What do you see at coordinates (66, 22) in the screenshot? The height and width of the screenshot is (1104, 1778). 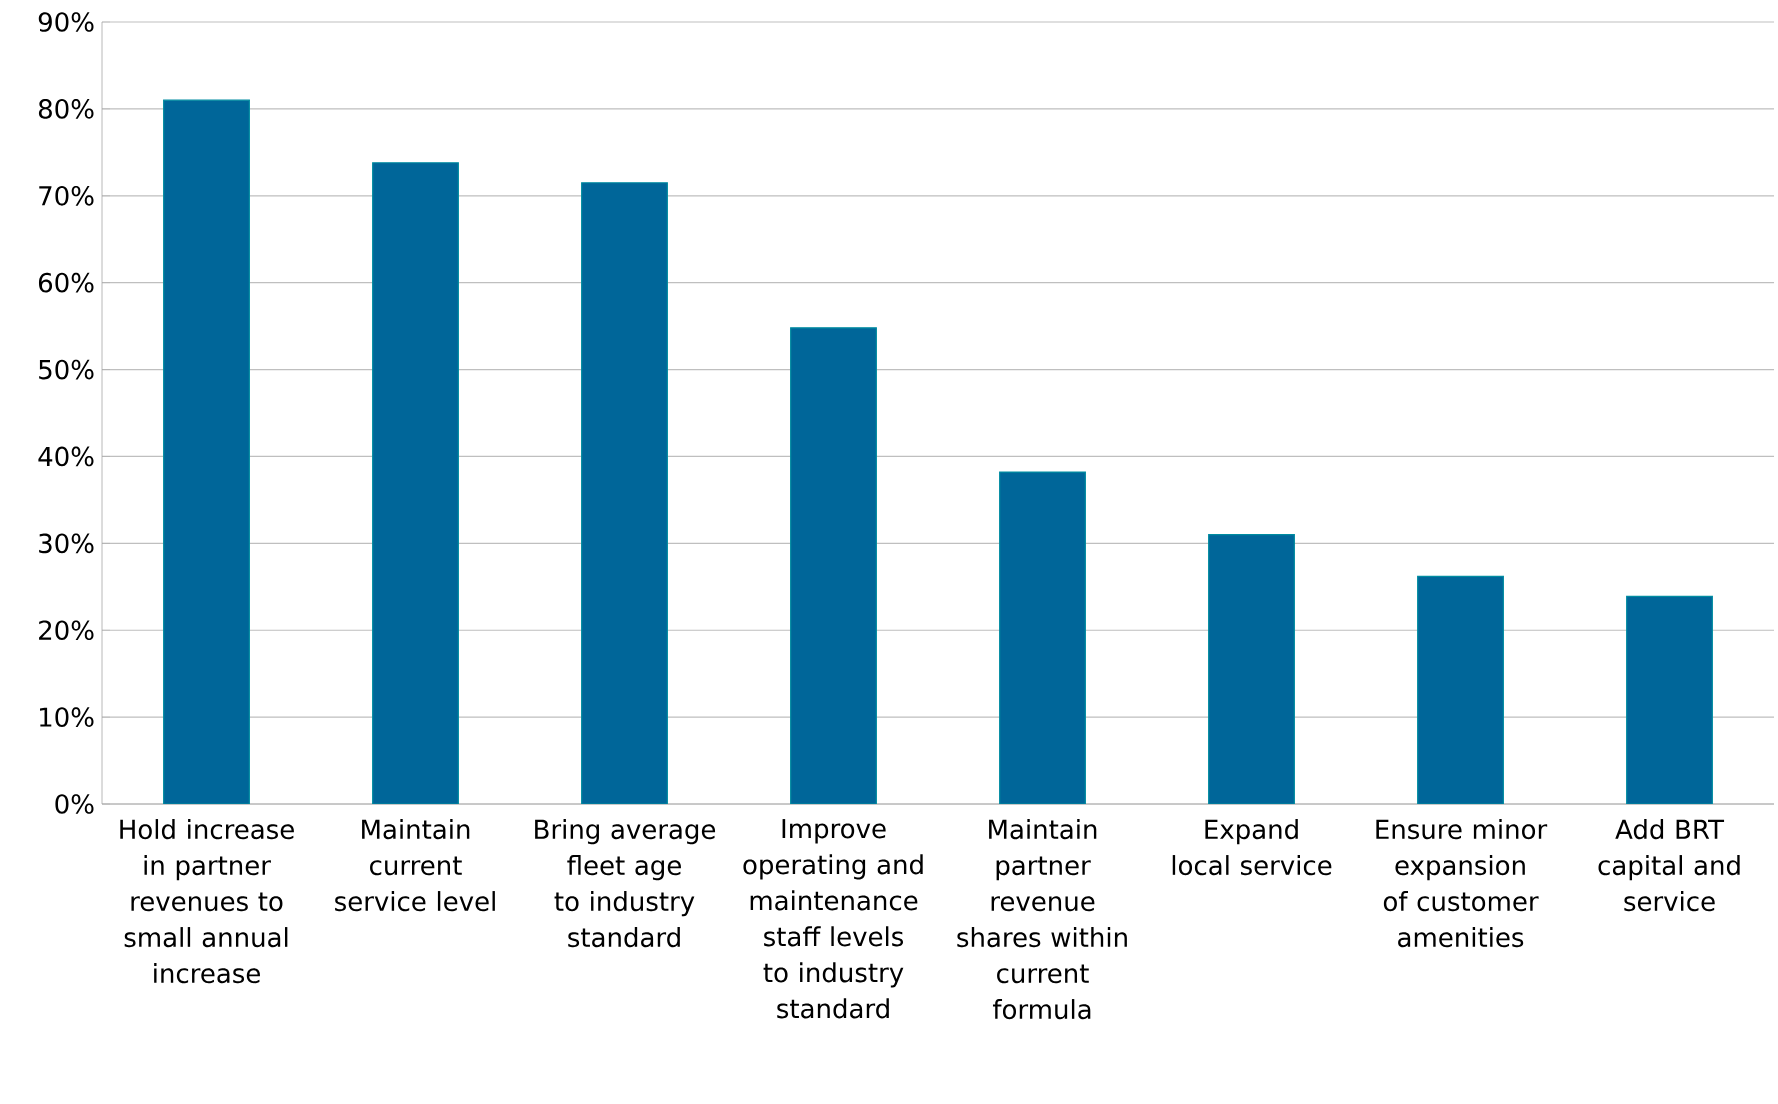 I see `y-tick-label: 90%` at bounding box center [66, 22].